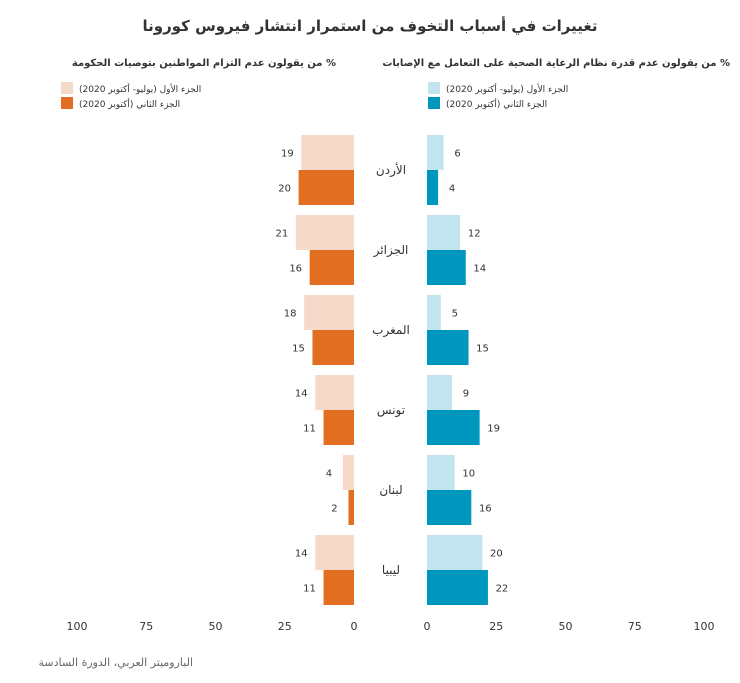  I want to click on tick-compliance-0: 0, so click(354, 626).